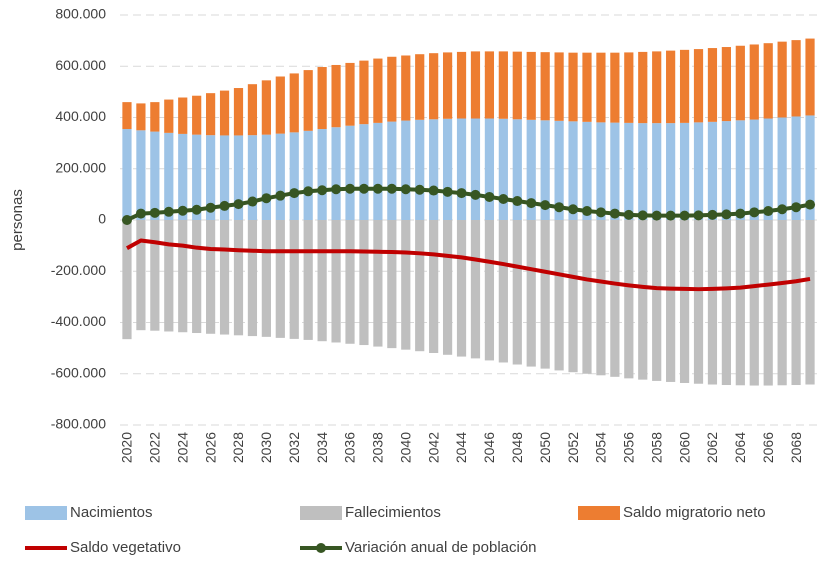 This screenshot has width=817, height=561. I want to click on x-tick-label: 2034, so click(322, 447).